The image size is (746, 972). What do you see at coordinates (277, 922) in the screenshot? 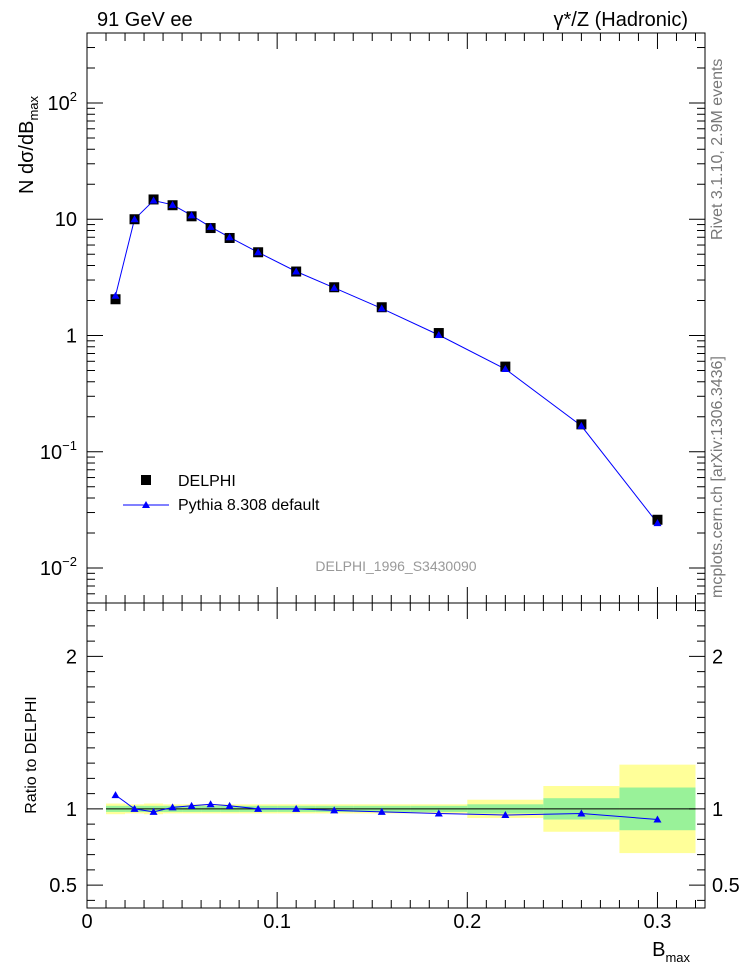
I see `x-tick-label: 0.1` at bounding box center [277, 922].